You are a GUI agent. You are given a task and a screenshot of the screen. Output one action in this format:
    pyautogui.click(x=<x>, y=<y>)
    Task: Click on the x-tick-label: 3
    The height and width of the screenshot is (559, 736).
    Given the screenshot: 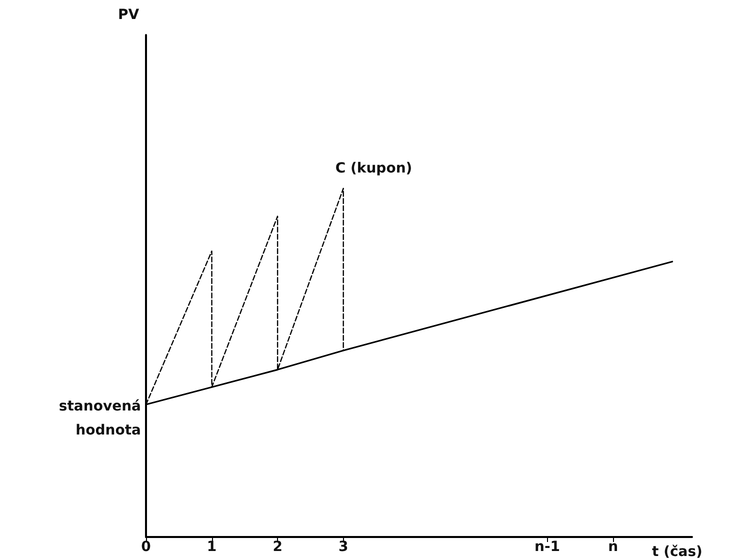 What is the action you would take?
    pyautogui.click(x=343, y=547)
    